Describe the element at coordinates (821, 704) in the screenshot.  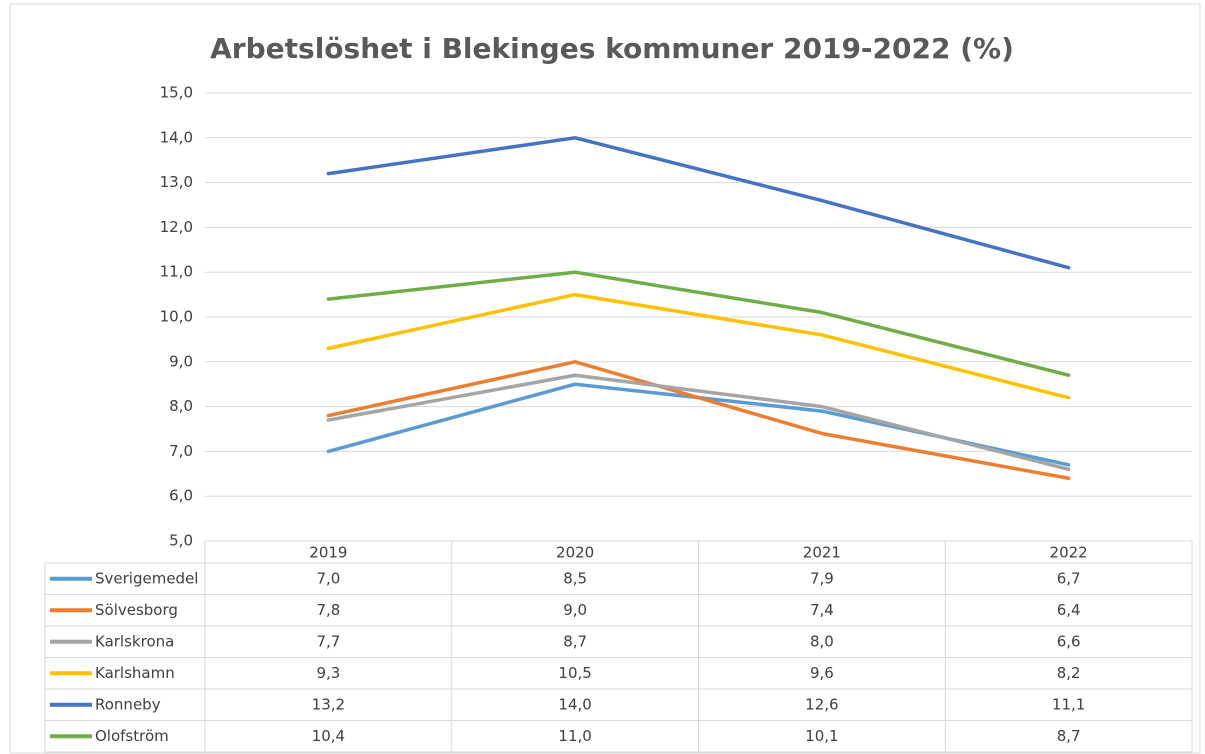
I see `table-value: 12,6` at that location.